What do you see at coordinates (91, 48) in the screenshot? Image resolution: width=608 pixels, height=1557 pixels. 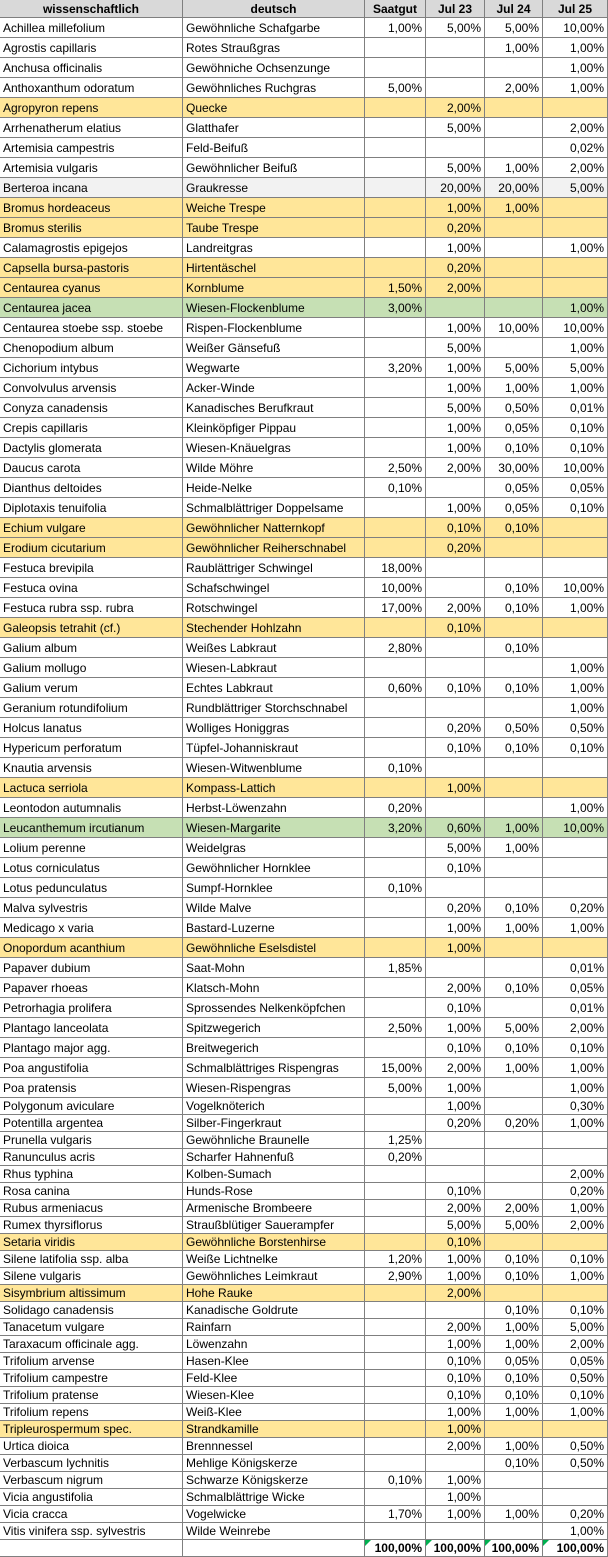 I see `text-cell: Agrostis capillaris` at bounding box center [91, 48].